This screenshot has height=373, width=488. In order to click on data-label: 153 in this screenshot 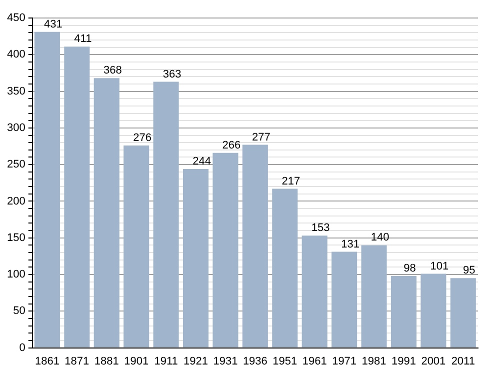, I will do `click(320, 228)`.